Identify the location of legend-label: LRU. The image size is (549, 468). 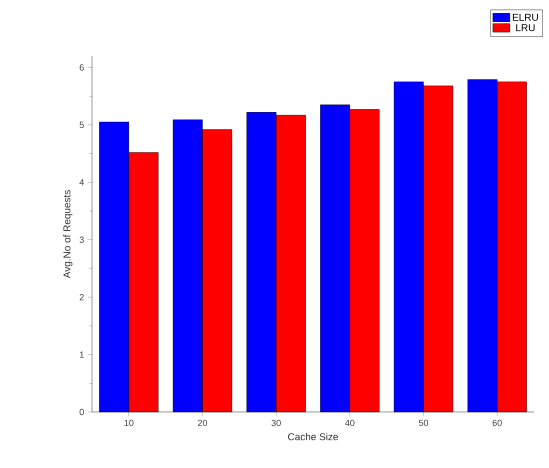
(525, 28).